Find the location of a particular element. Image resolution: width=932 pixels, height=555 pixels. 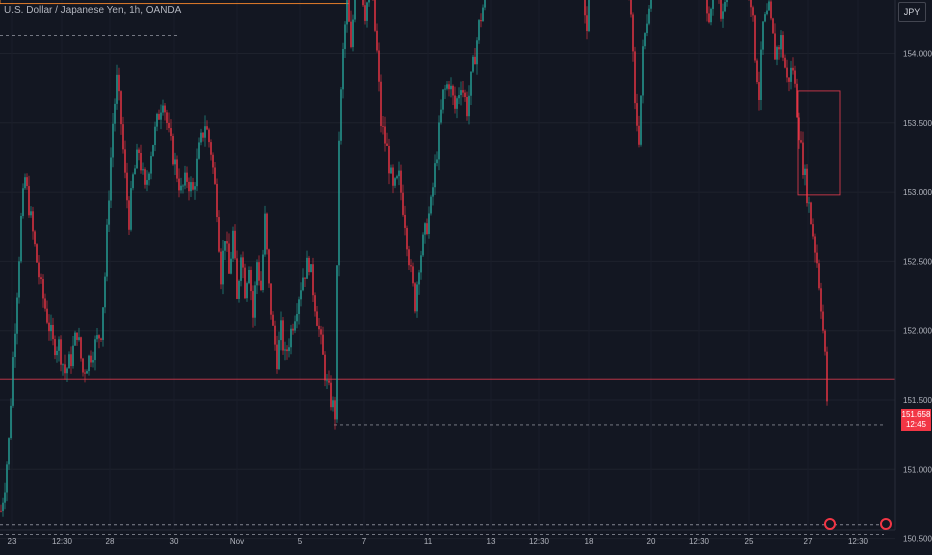

currency-button: JPY is located at coordinates (912, 12).